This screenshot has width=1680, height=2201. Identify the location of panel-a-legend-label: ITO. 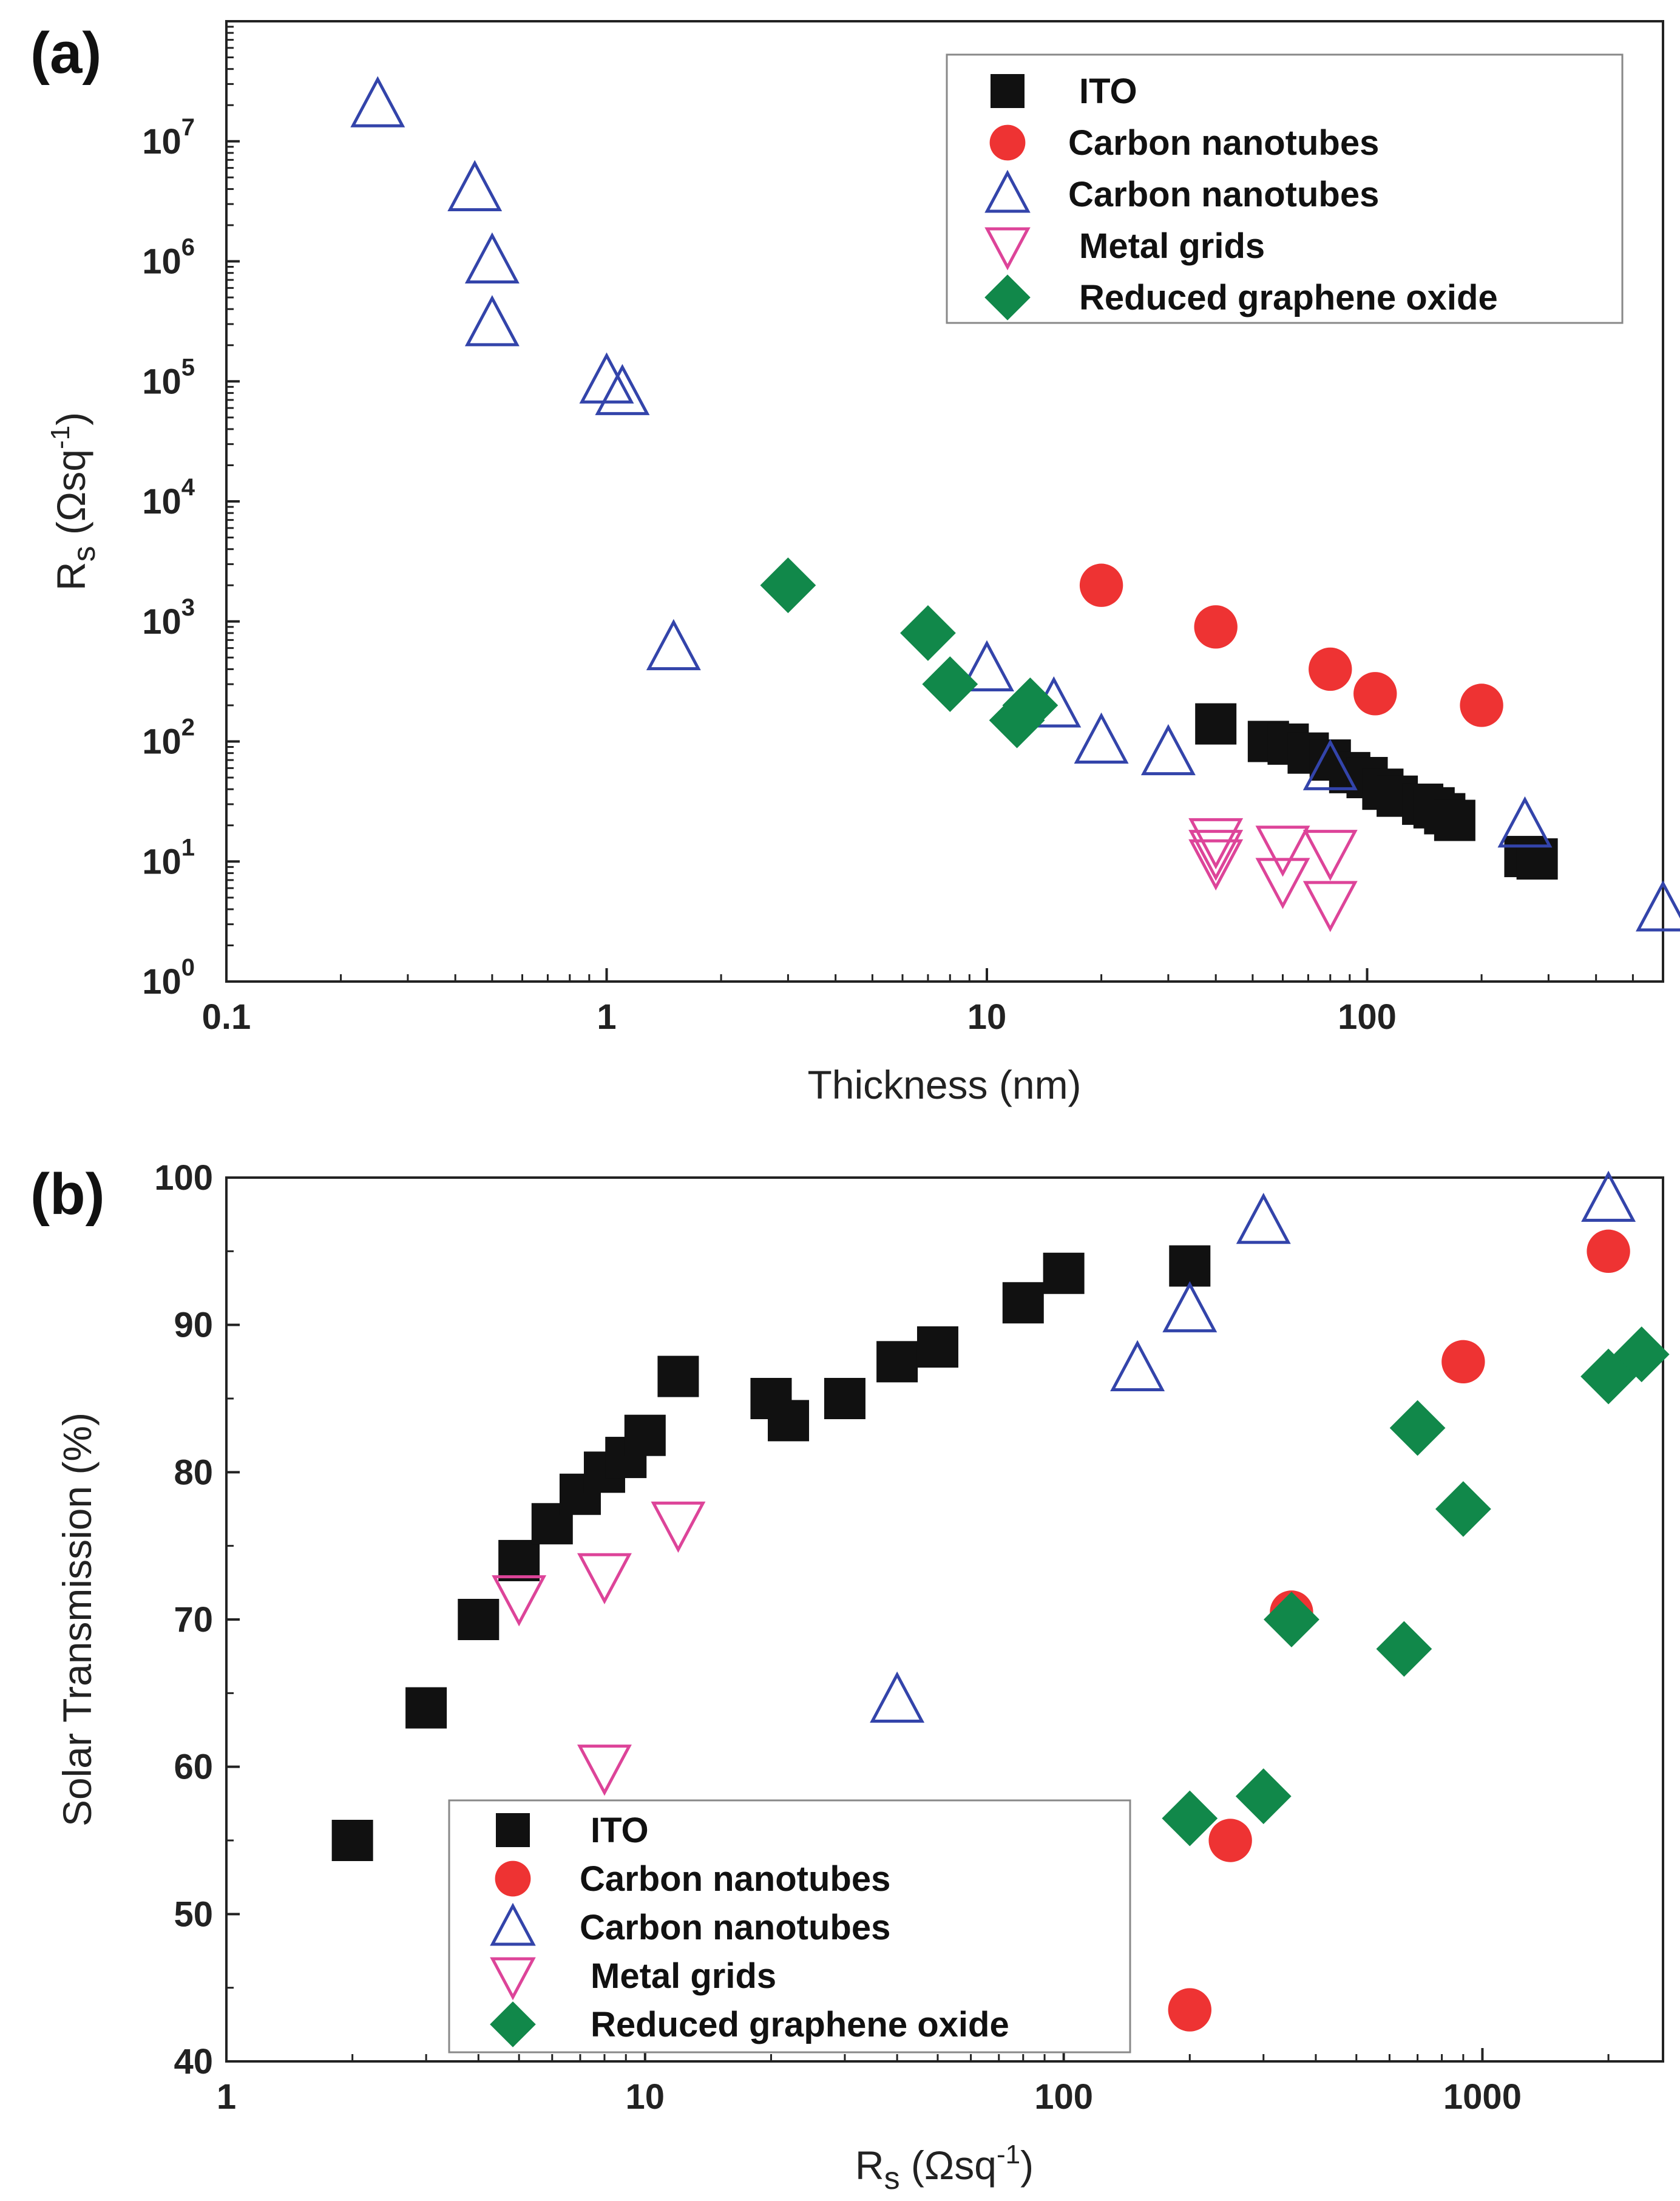
(1108, 91).